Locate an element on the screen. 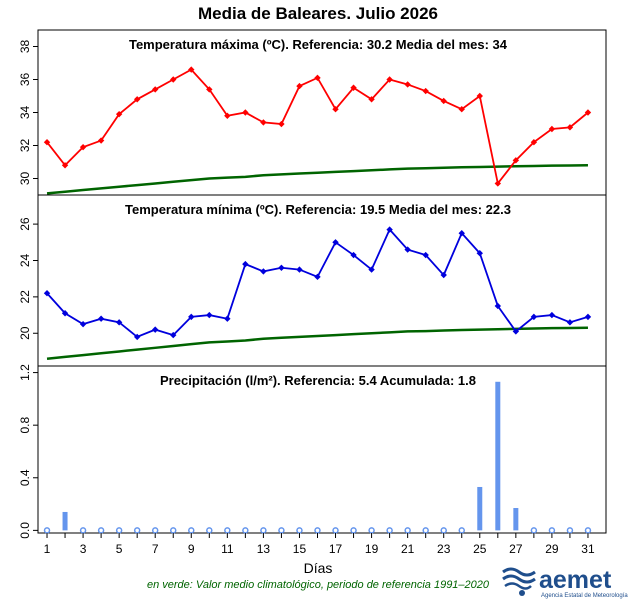  y-tick-label: 30 is located at coordinates (25, 179).